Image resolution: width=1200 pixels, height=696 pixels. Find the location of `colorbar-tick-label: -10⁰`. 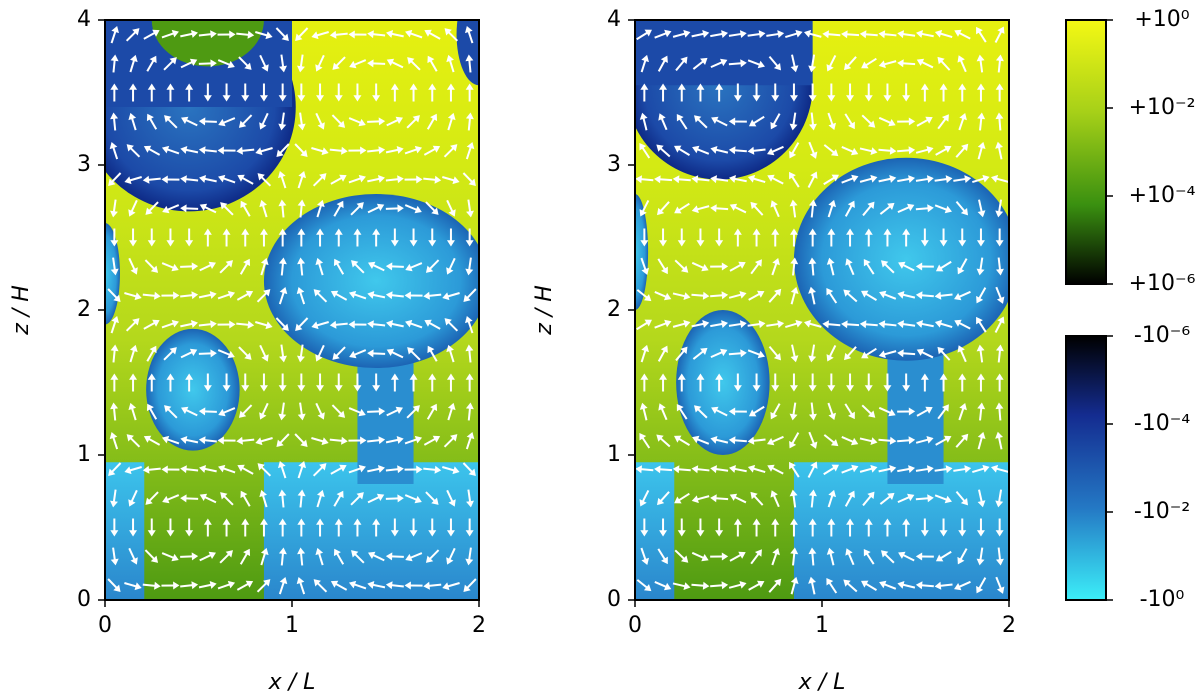

colorbar-tick-label: -10⁰ is located at coordinates (1162, 599).